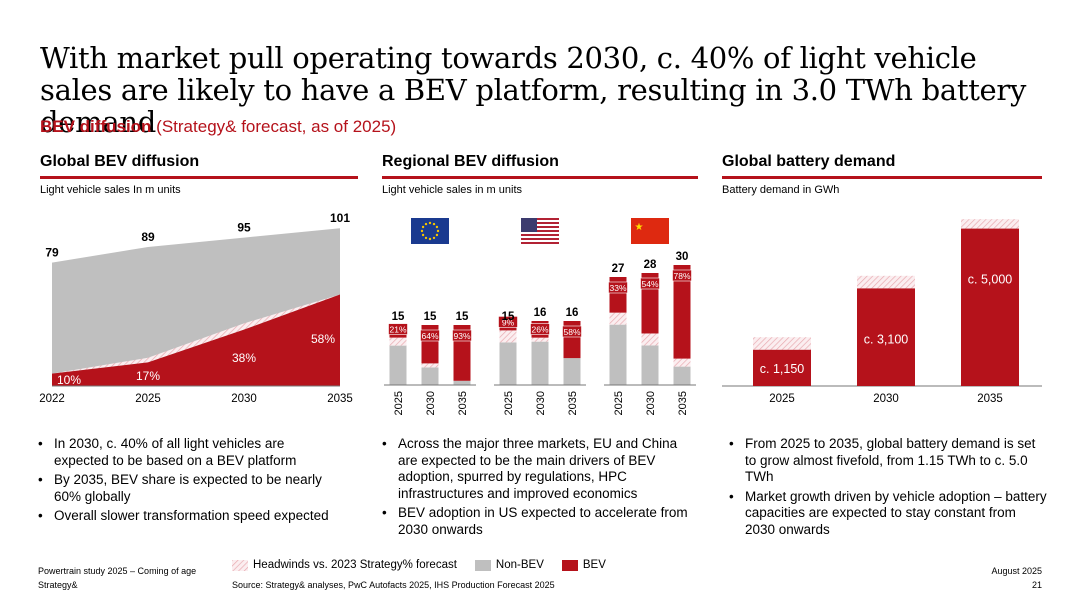 The height and width of the screenshot is (607, 1080). What do you see at coordinates (58, 585) in the screenshot?
I see `footer-brand: Strategy&` at bounding box center [58, 585].